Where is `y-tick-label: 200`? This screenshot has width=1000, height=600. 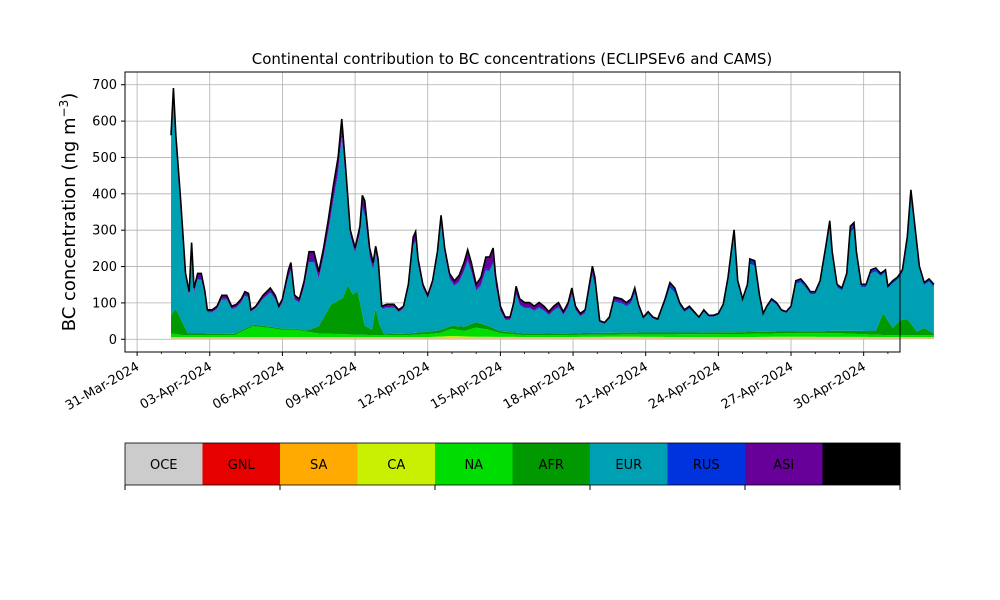 y-tick-label: 200 is located at coordinates (104, 267).